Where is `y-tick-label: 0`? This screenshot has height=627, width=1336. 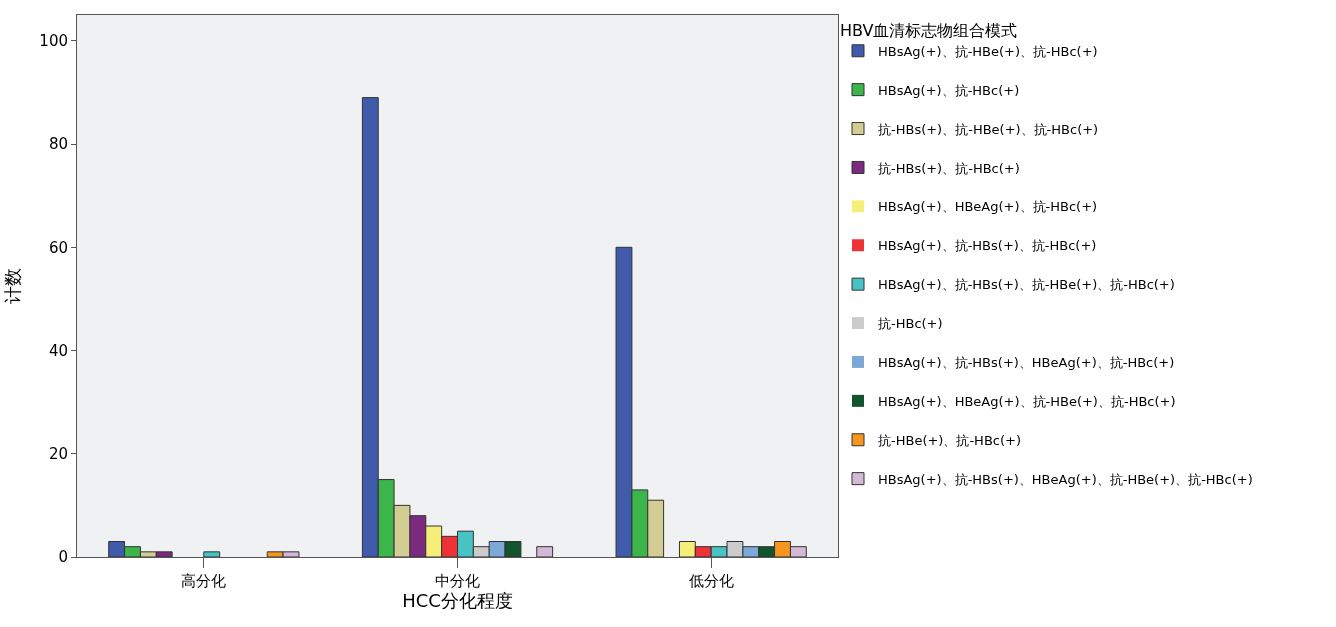 y-tick-label: 0 is located at coordinates (63, 557).